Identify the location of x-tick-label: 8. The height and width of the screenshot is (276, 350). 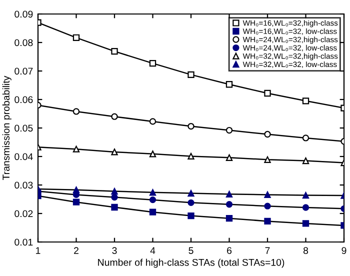
(305, 250).